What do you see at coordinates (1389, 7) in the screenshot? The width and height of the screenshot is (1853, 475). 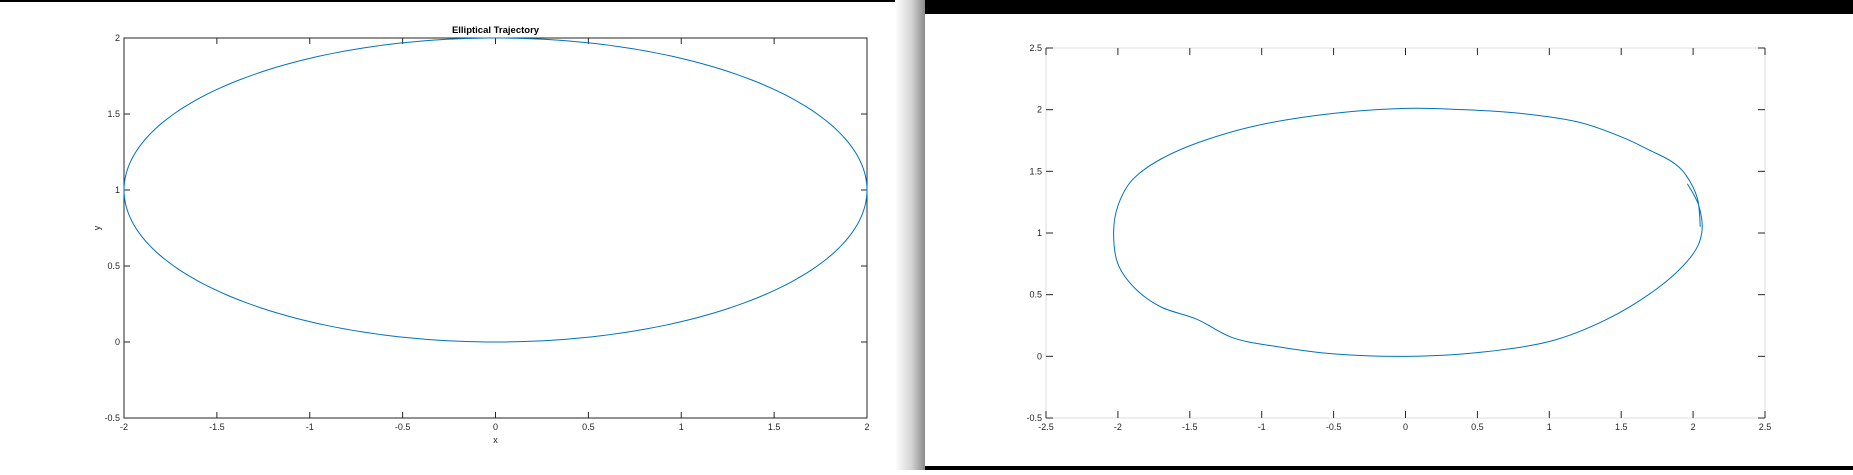 I see `right-panel-top-bar` at bounding box center [1389, 7].